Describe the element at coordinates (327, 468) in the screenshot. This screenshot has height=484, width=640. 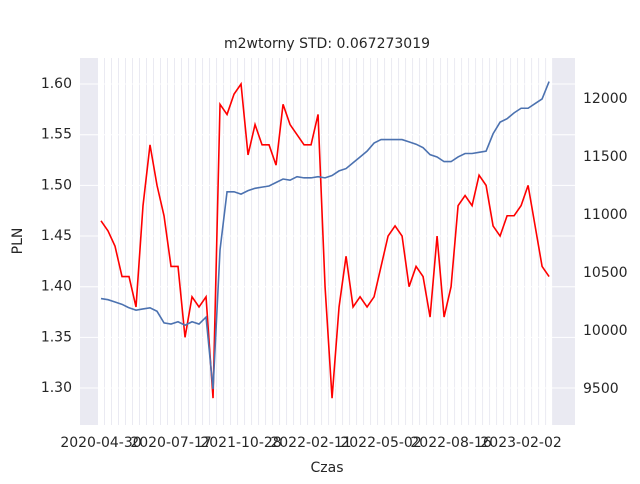
I see `x-axis-label: Czas` at that location.